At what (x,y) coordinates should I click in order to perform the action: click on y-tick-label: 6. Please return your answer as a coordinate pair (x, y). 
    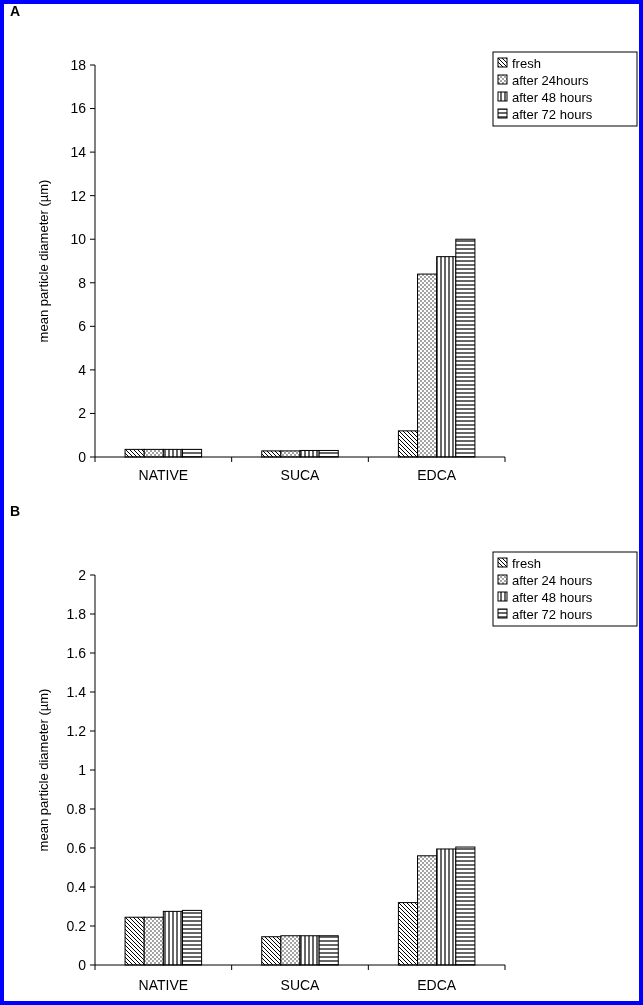
    Looking at the image, I should click on (82, 326).